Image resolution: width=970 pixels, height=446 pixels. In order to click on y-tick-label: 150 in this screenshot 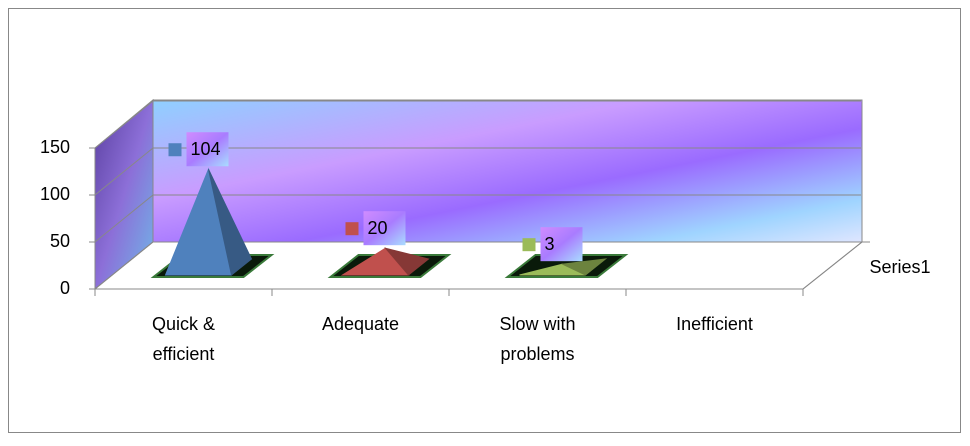, I will do `click(55, 147)`.